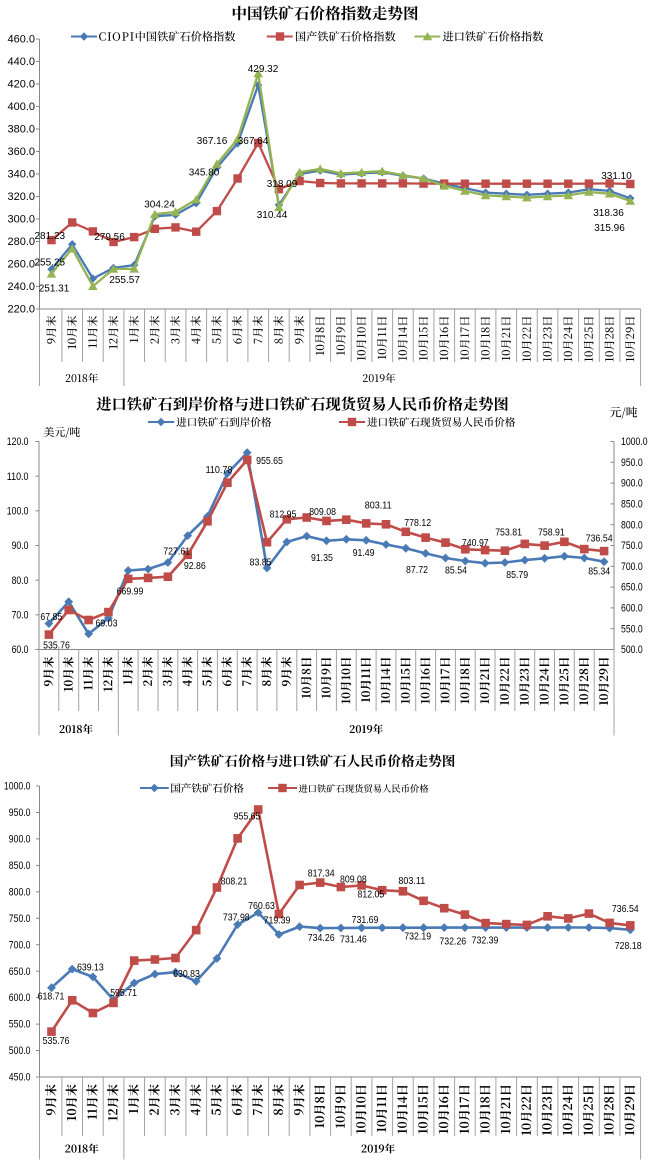  What do you see at coordinates (51, 617) in the screenshot?
I see `svg-text: 67.85` at bounding box center [51, 617].